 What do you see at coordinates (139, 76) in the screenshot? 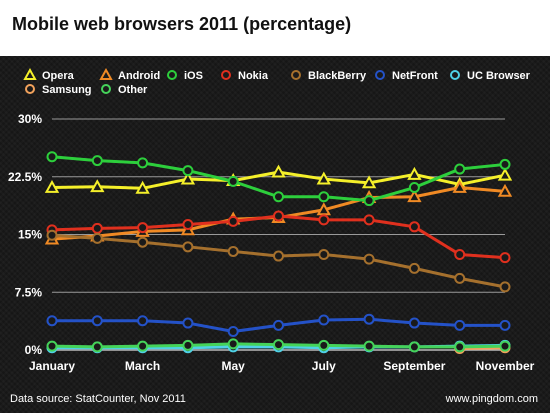
I see `legend-label-android: Android` at bounding box center [139, 76].